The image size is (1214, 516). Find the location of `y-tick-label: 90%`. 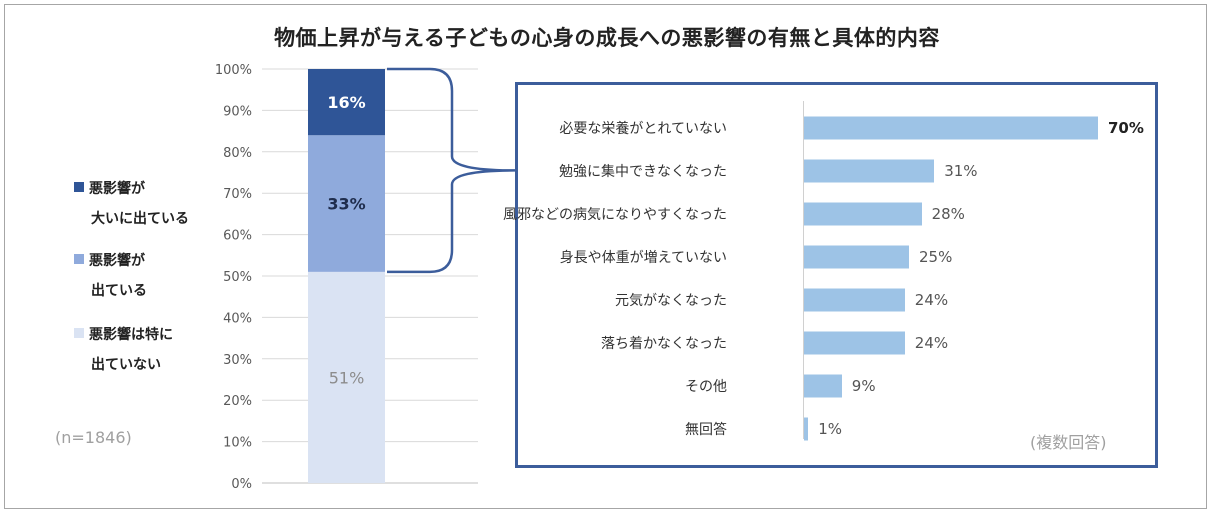

y-tick-label: 90% is located at coordinates (237, 111).